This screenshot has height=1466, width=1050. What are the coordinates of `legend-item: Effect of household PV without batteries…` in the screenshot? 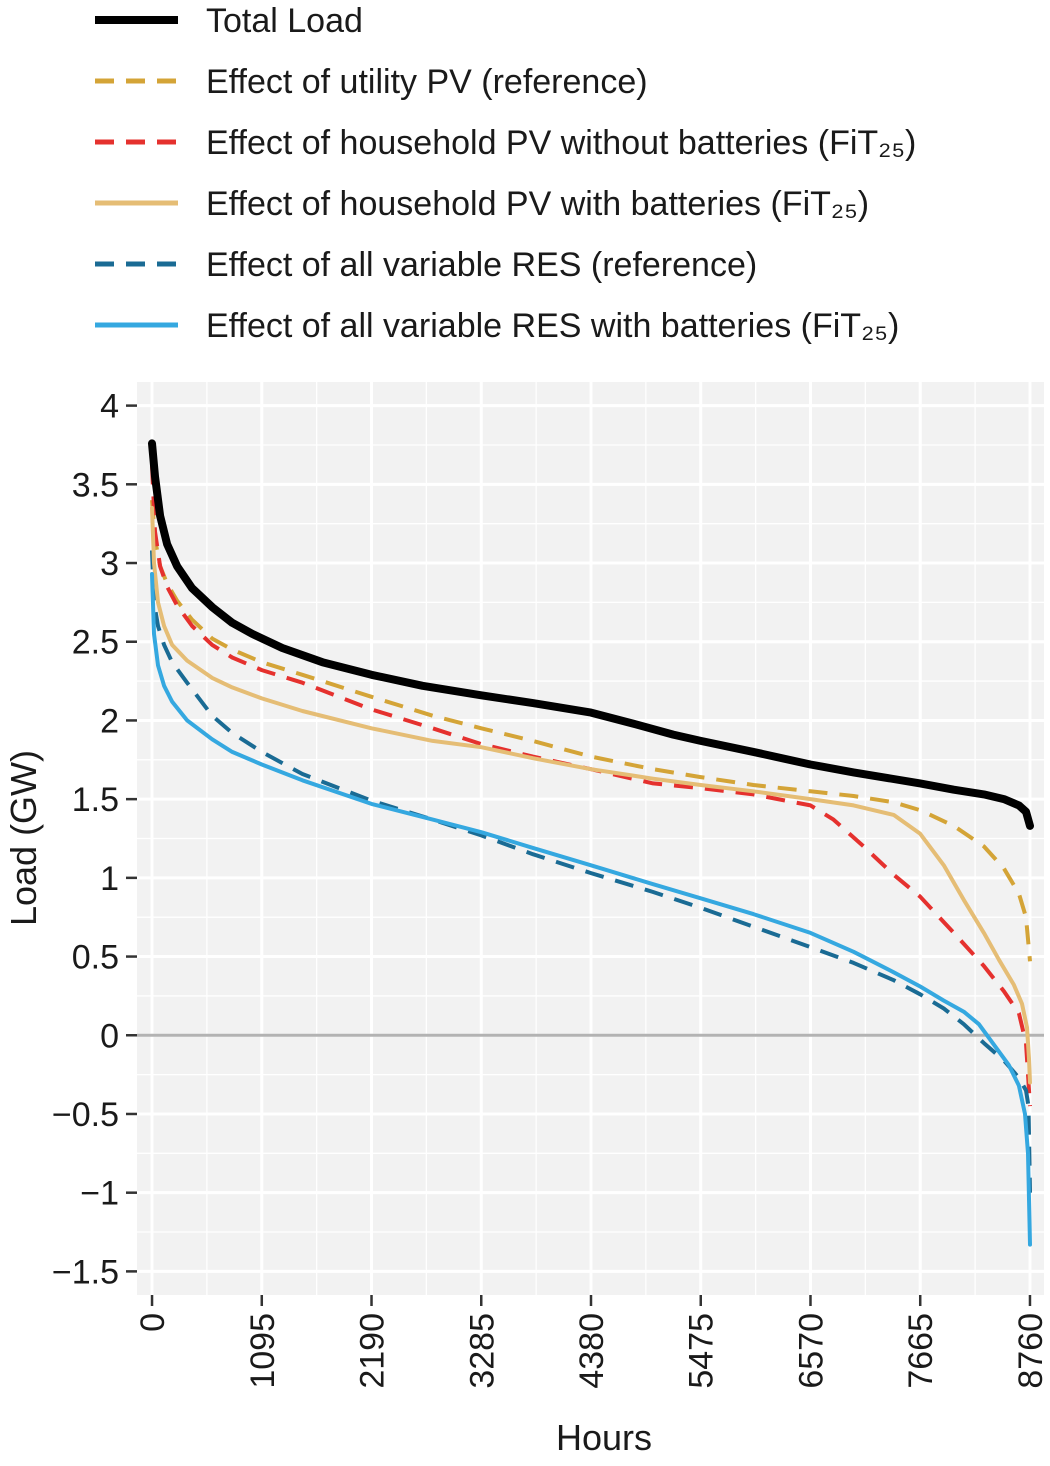 It's located at (505, 143).